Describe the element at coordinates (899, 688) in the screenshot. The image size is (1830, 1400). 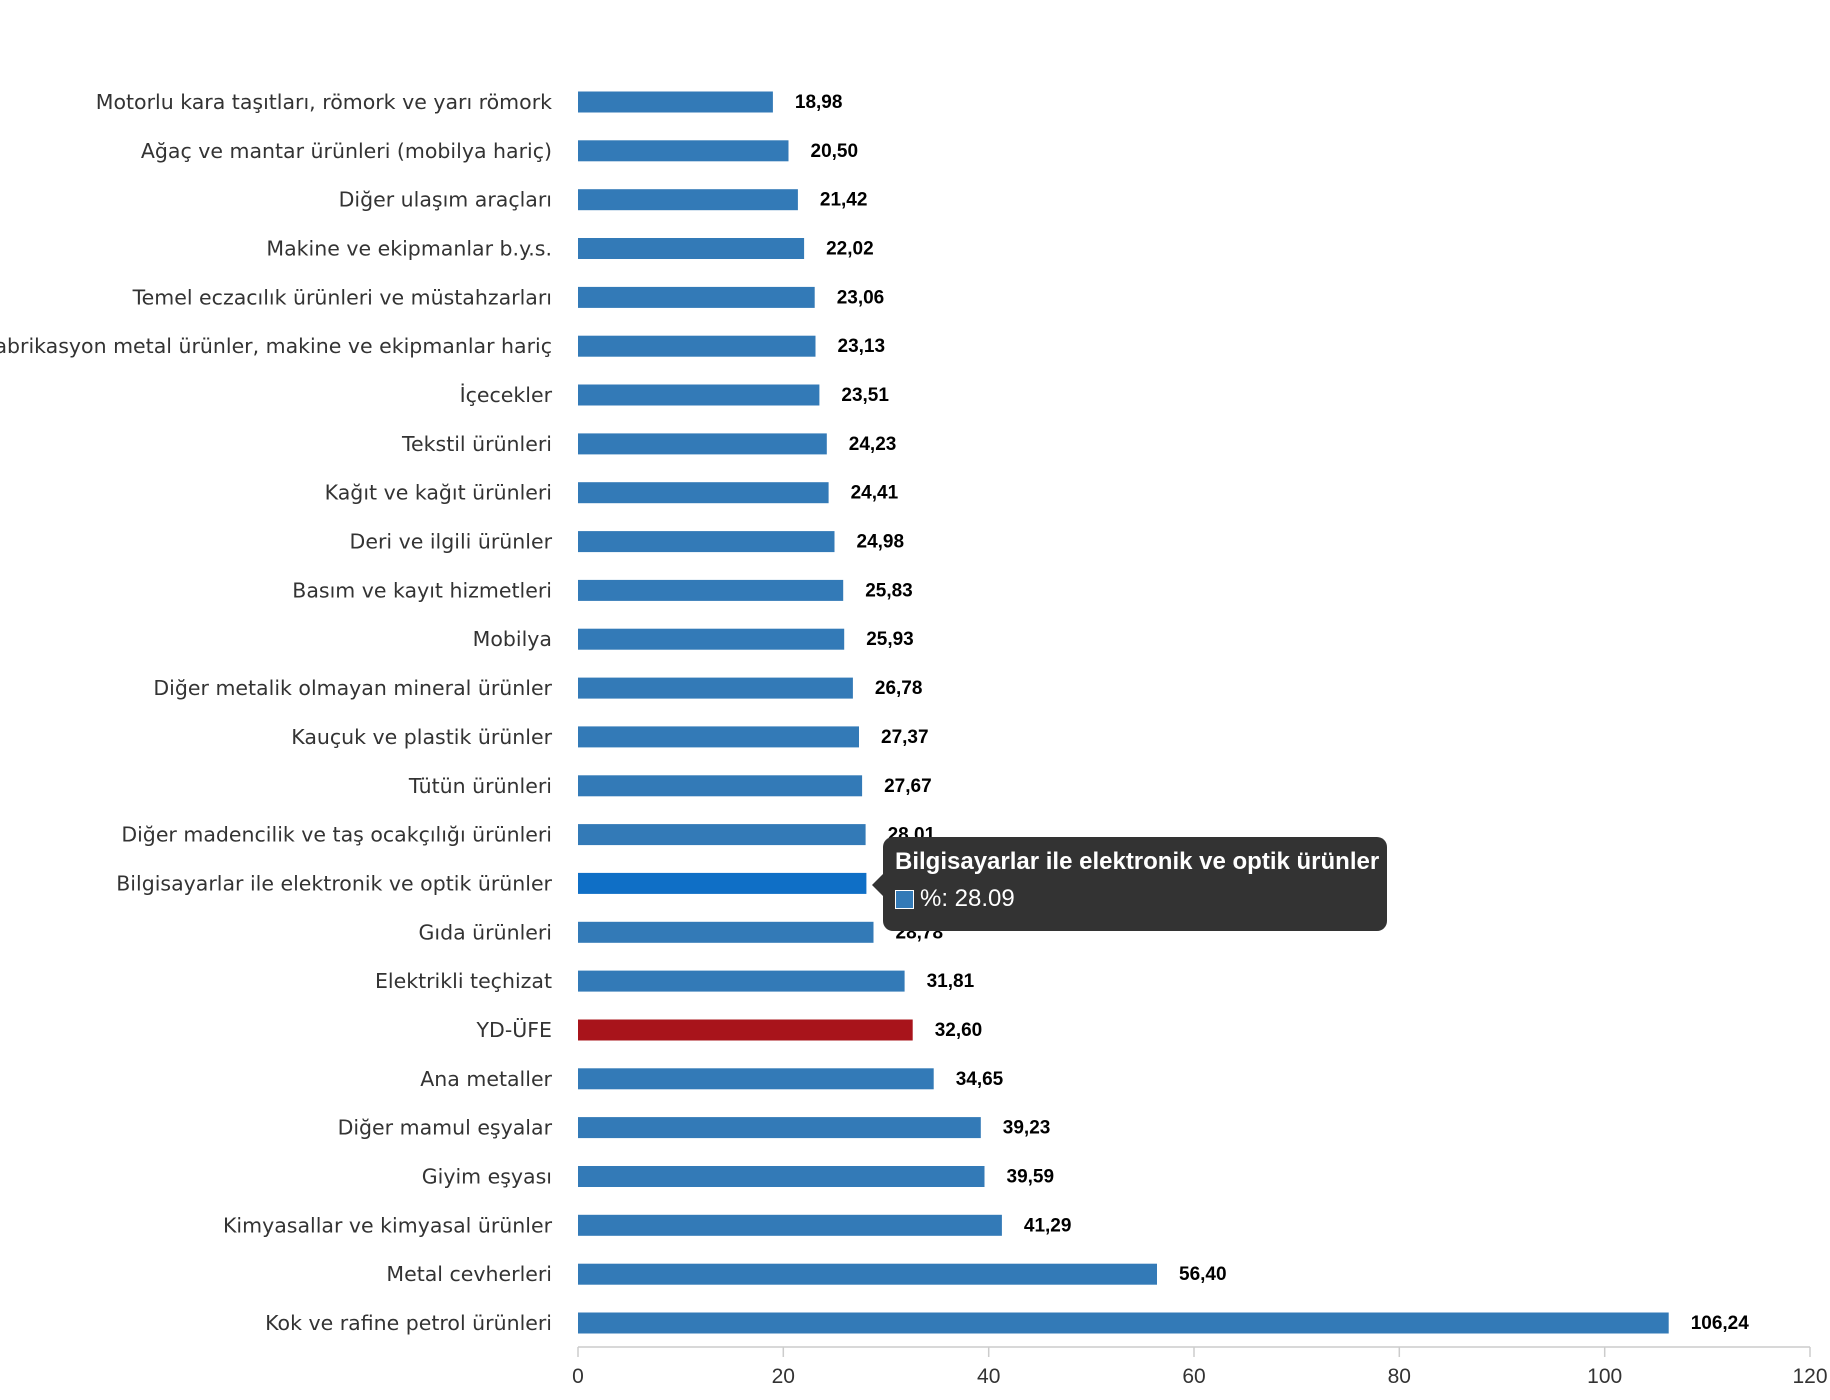
I see `value-label: 26,78` at that location.